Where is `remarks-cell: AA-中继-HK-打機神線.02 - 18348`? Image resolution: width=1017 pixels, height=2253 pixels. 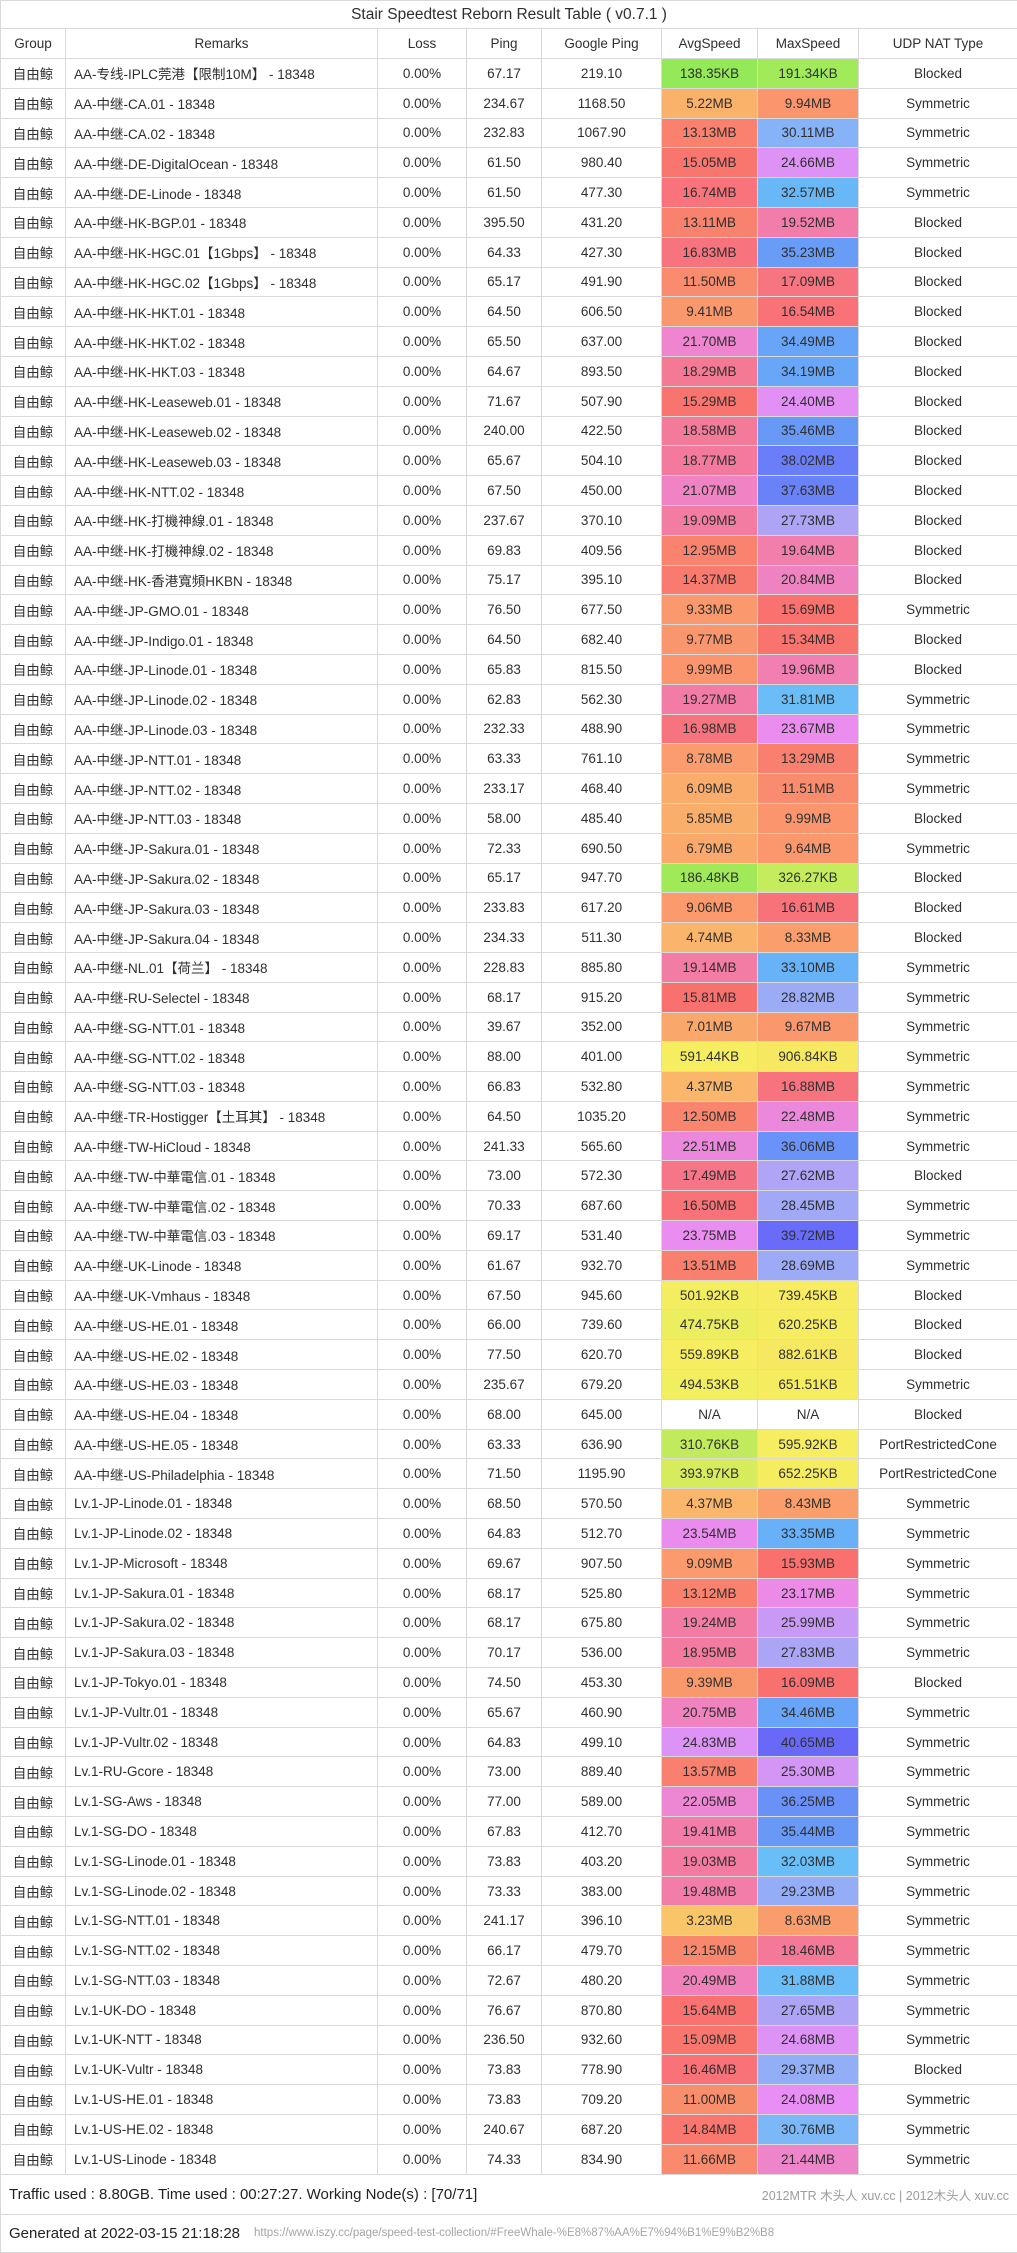 remarks-cell: AA-中继-HK-打機神線.02 - 18348 is located at coordinates (222, 550).